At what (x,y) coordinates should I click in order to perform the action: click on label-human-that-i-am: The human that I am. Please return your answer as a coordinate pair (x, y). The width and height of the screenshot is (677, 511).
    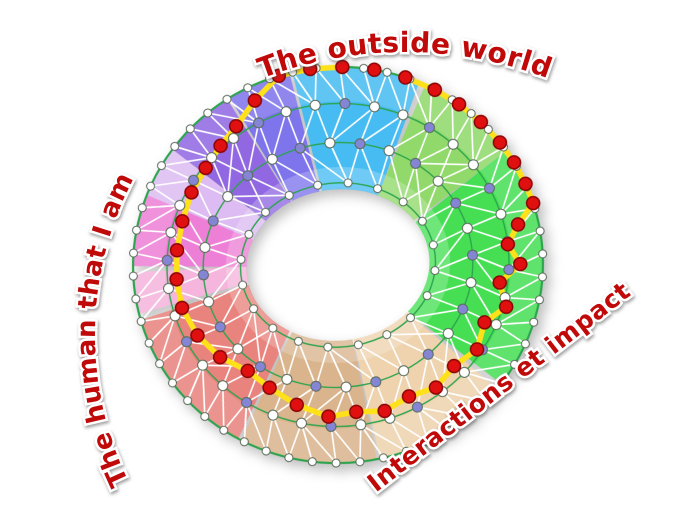
    Looking at the image, I should click on (106, 329).